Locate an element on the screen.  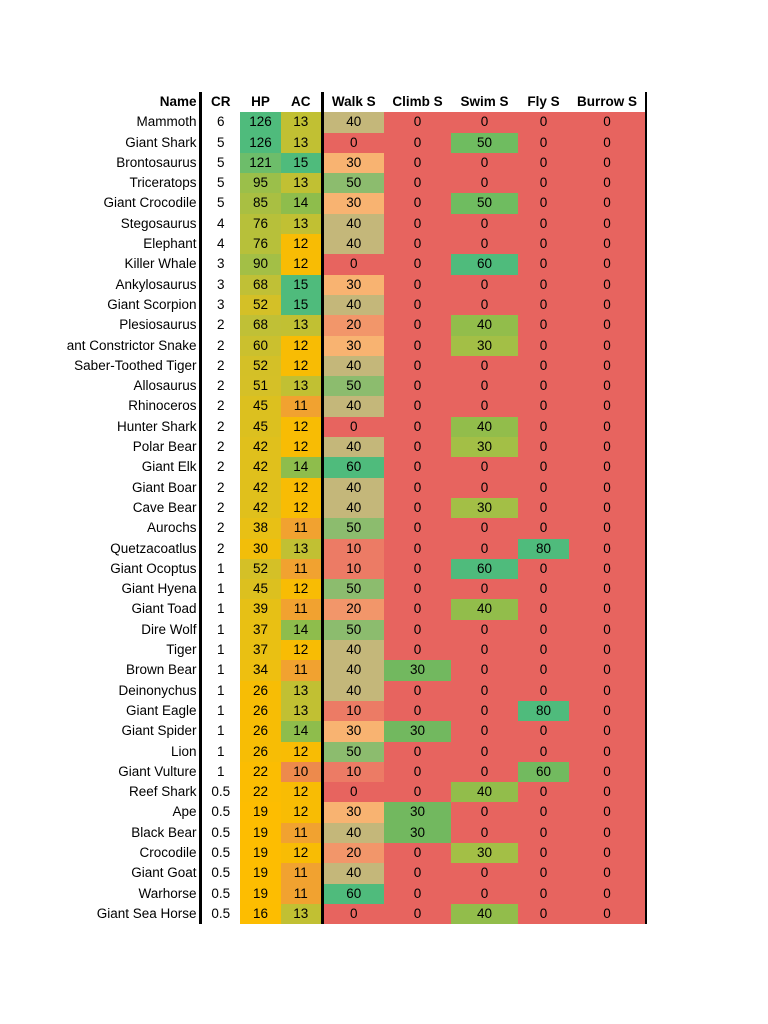
cell-name: Giant Vulture is located at coordinates (157, 771).